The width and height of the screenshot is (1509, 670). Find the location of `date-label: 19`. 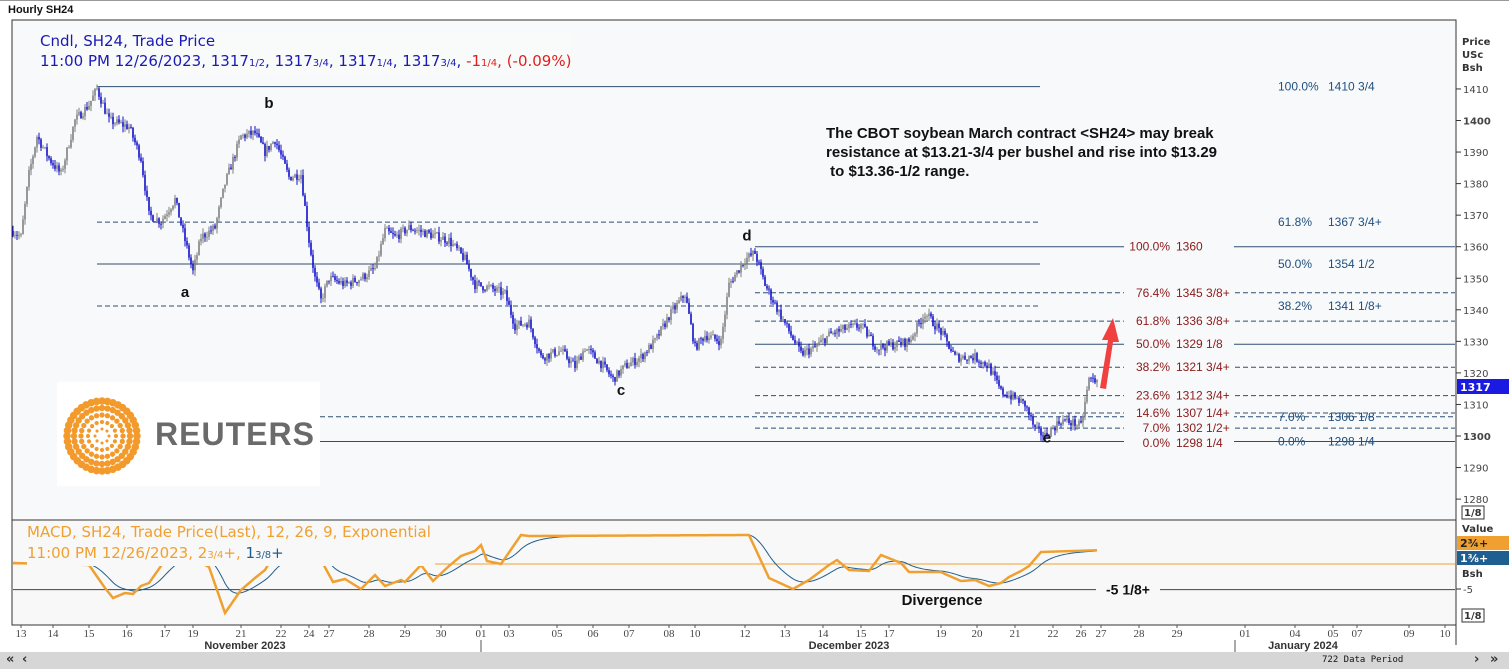

date-label: 19 is located at coordinates (942, 634).